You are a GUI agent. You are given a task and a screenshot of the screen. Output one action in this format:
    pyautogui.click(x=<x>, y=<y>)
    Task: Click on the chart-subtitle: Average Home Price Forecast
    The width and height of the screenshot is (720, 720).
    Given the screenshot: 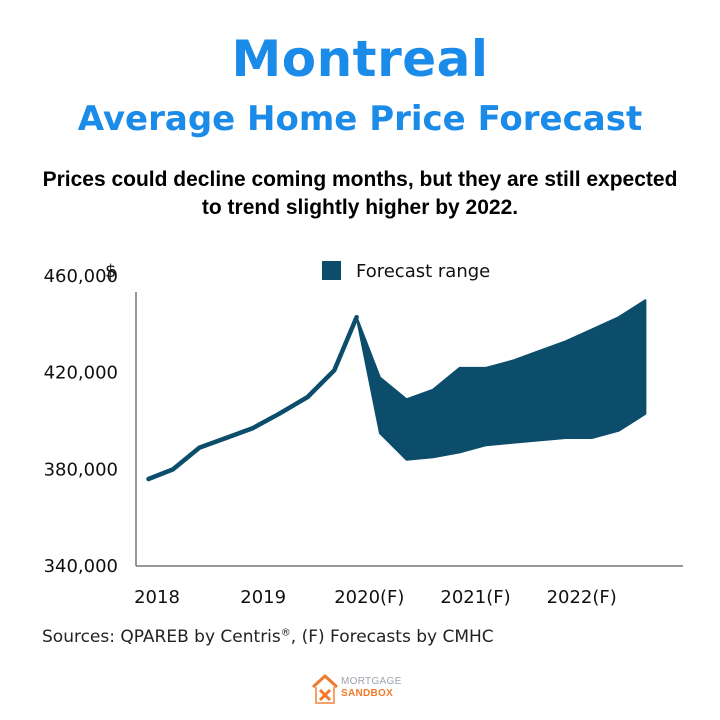 What is the action you would take?
    pyautogui.click(x=360, y=119)
    